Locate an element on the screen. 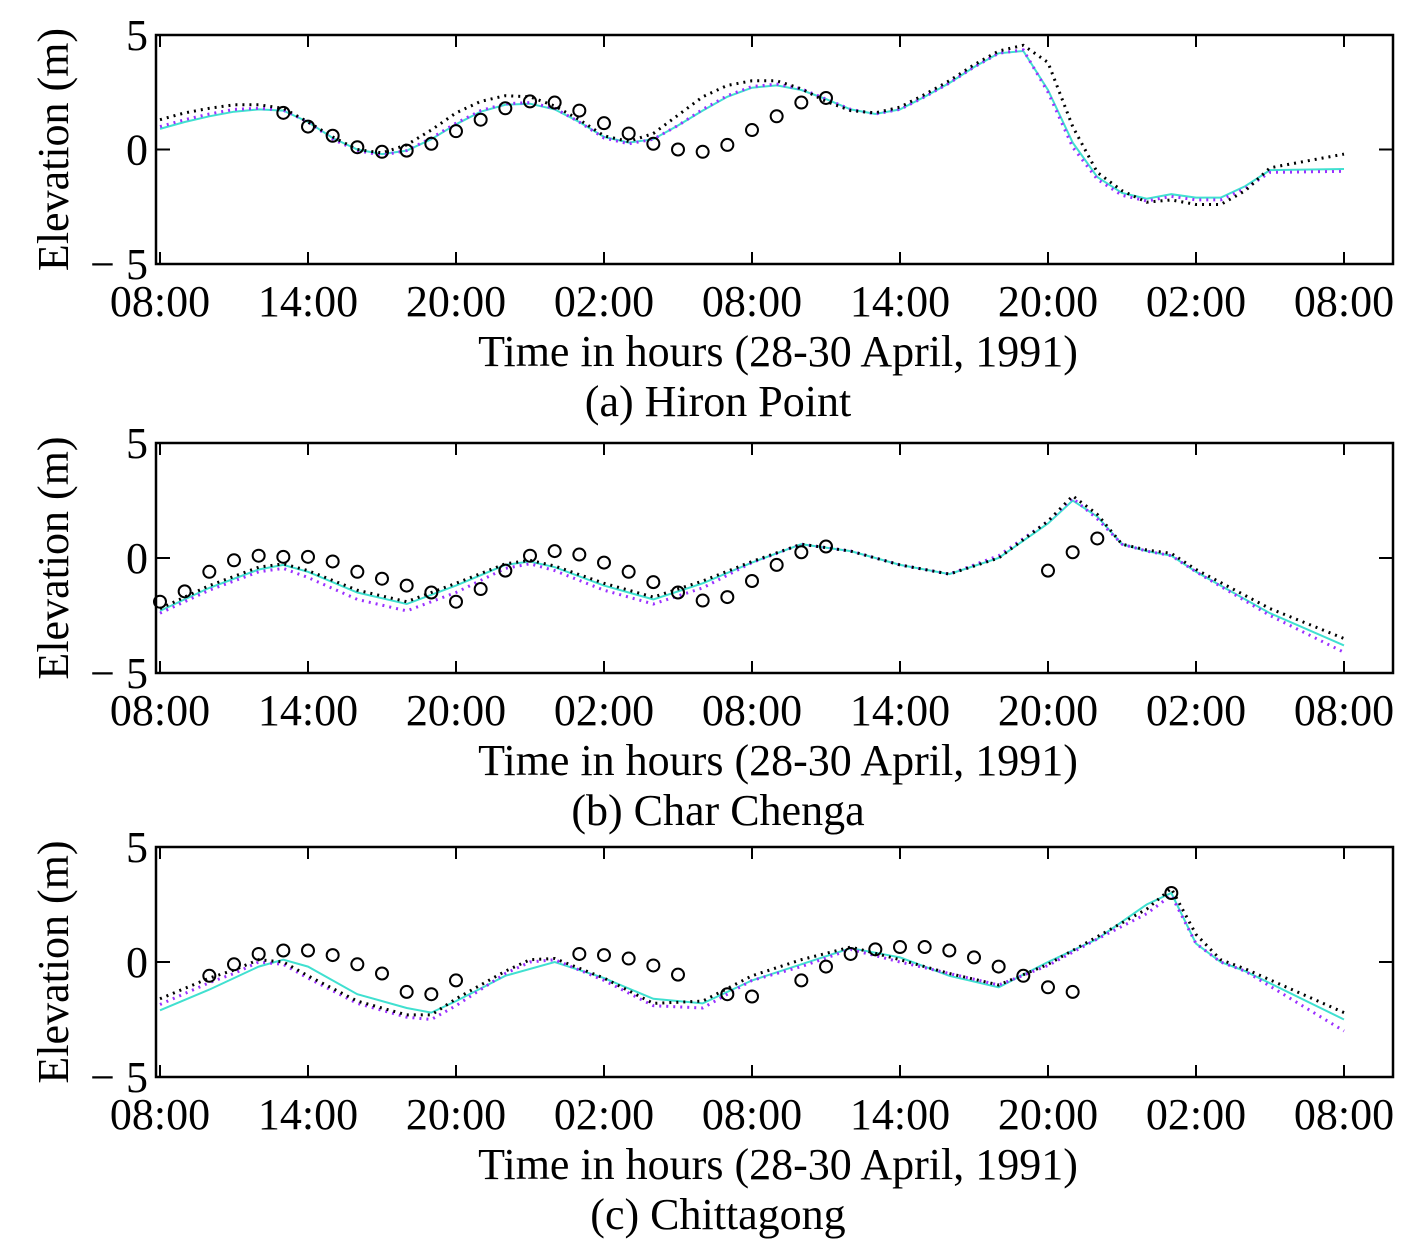 This screenshot has height=1254, width=1418. panel-caption: (b) Char Chenga is located at coordinates (717, 810).